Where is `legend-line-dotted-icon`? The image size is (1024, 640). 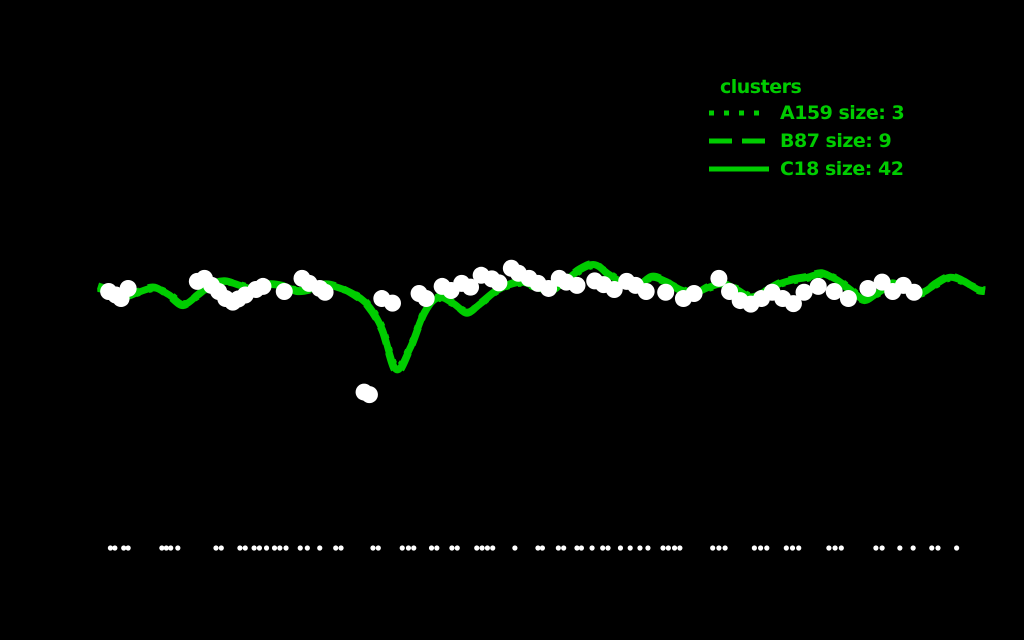 legend-line-dotted-icon is located at coordinates (739, 113).